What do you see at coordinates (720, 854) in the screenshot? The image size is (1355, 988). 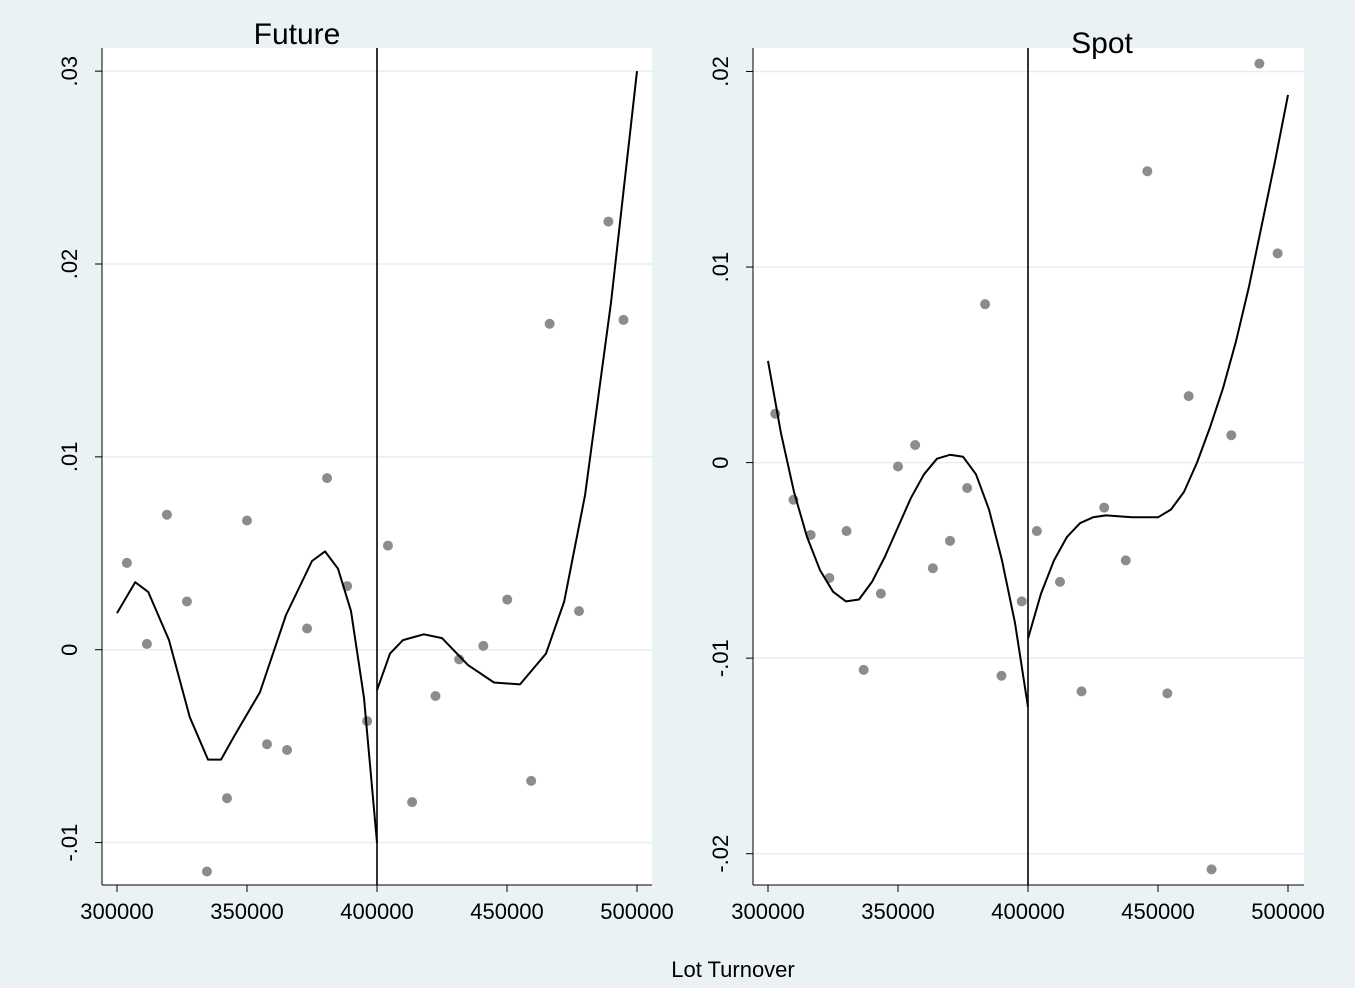 I see `y-tick-label: -.02` at bounding box center [720, 854].